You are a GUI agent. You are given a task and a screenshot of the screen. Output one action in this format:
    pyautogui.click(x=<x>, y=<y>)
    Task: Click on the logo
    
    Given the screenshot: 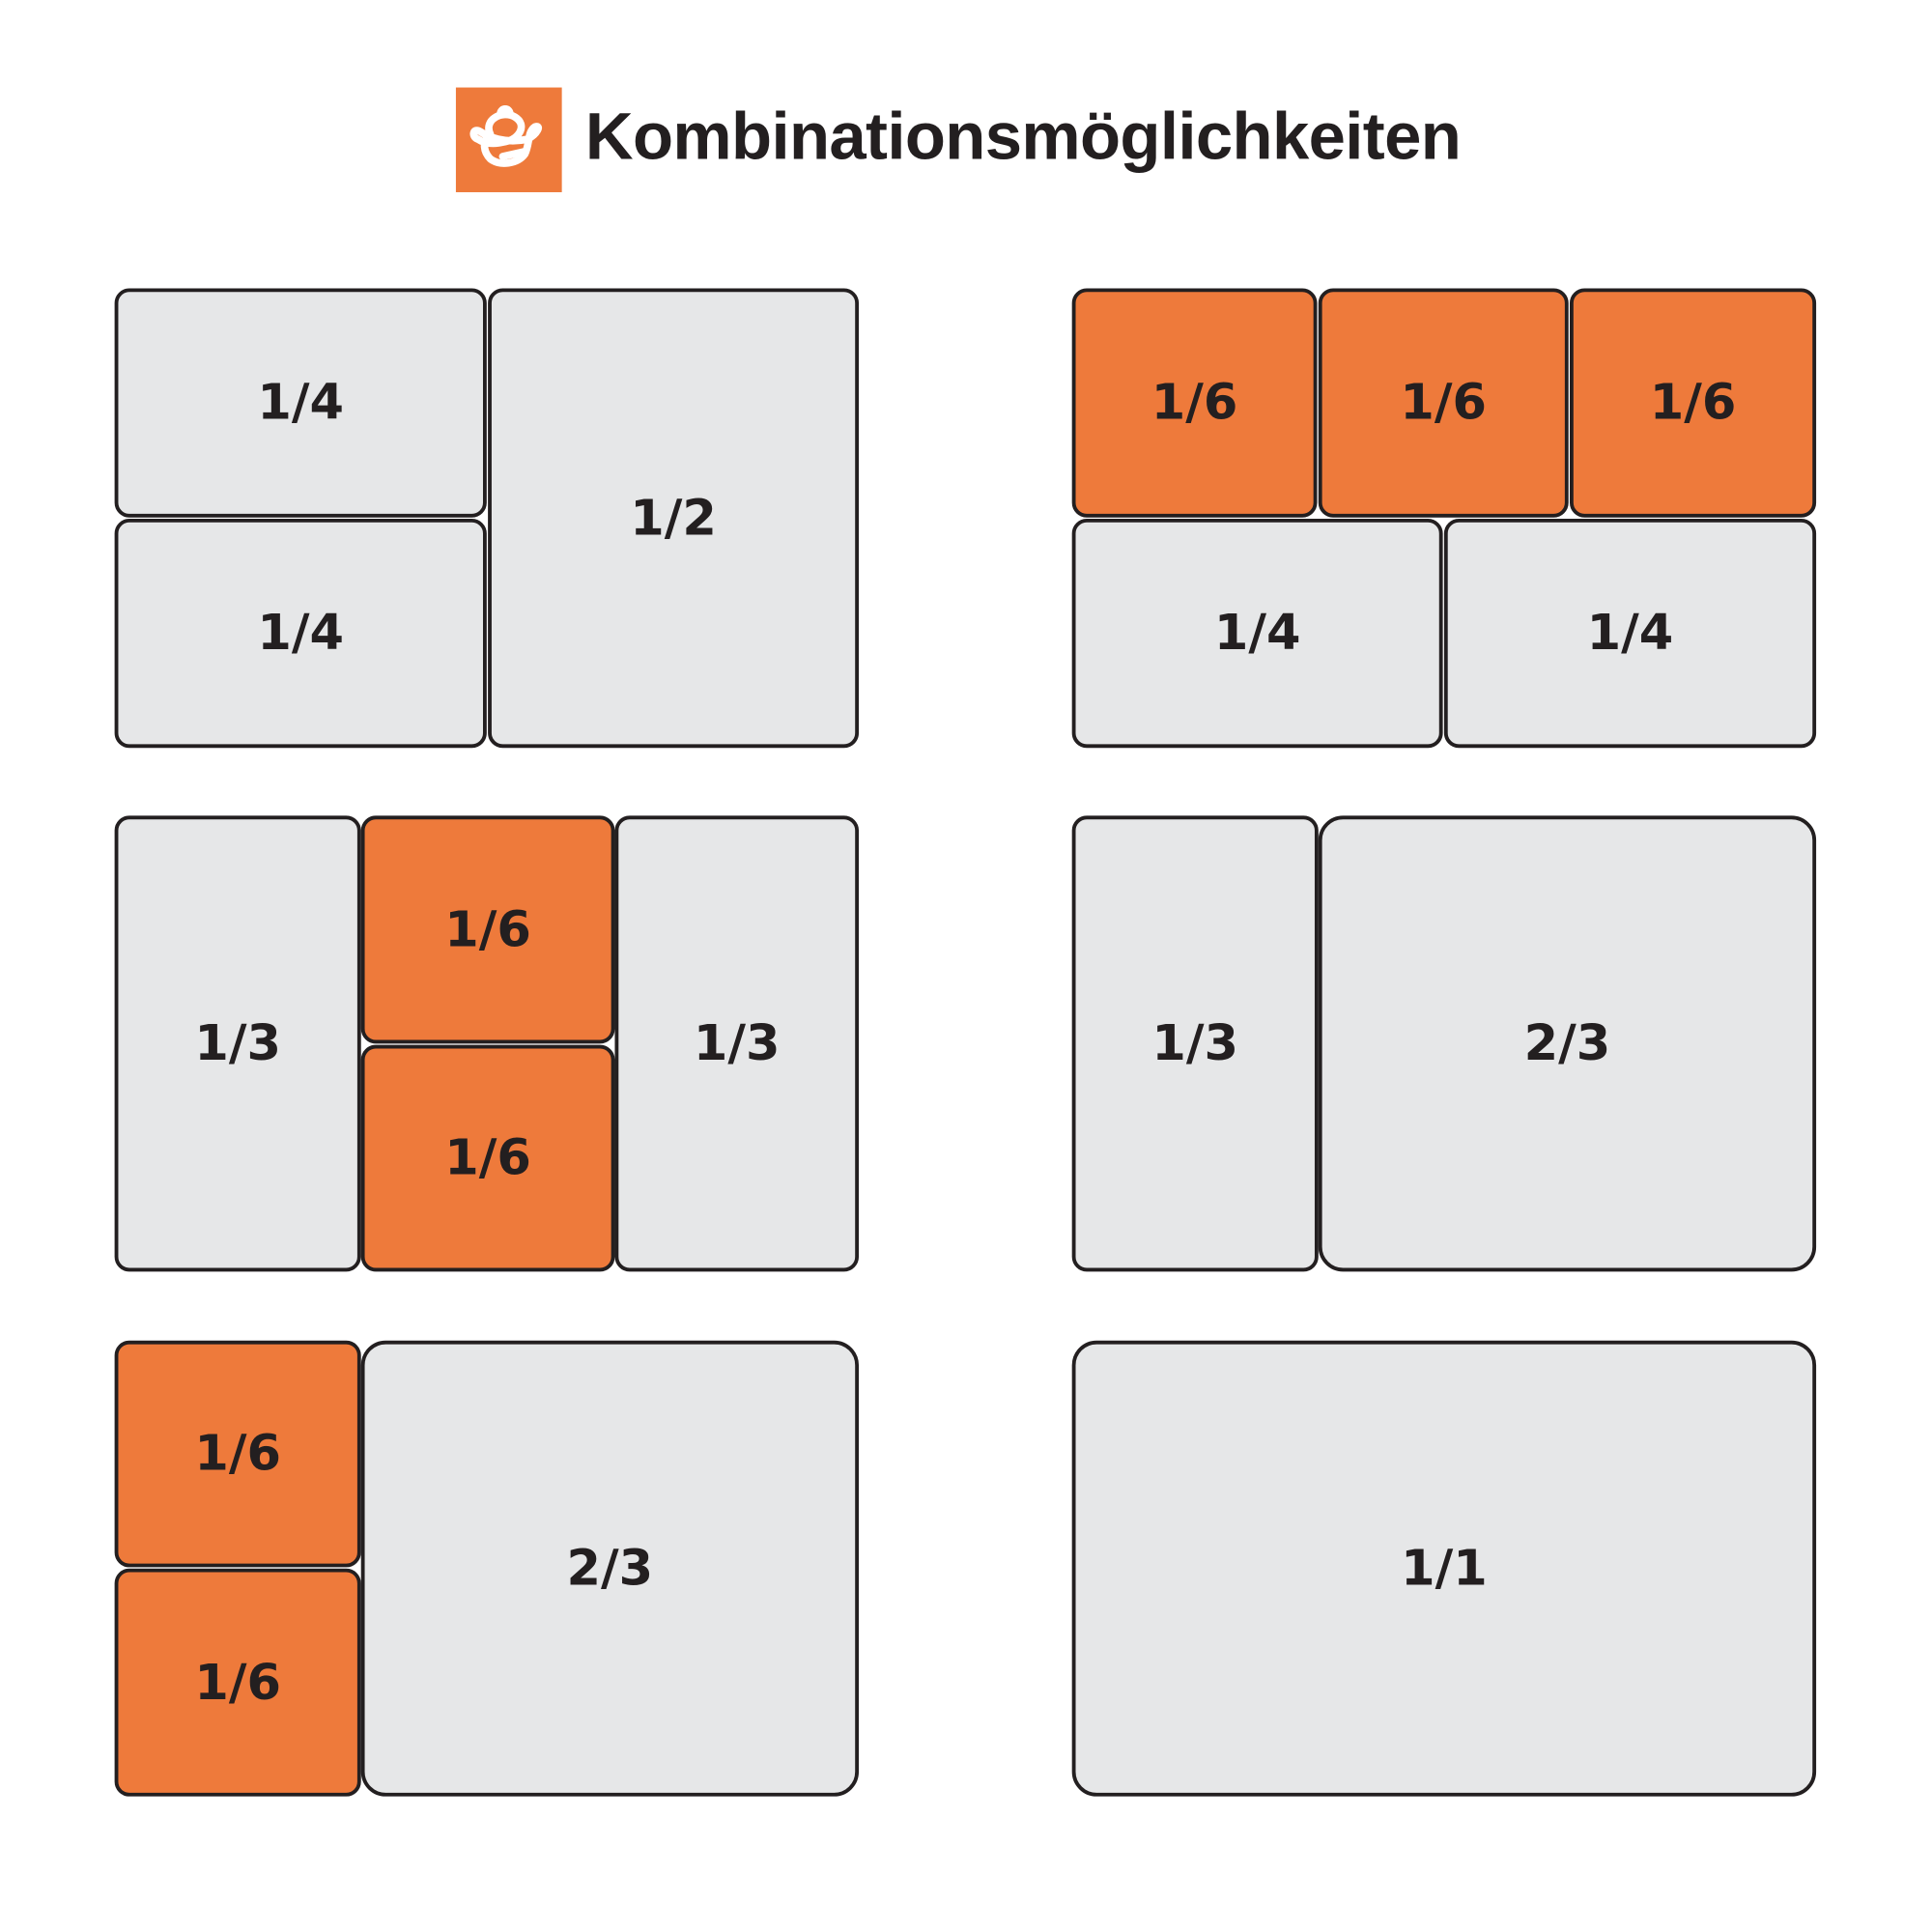 What is the action you would take?
    pyautogui.click(x=508, y=139)
    